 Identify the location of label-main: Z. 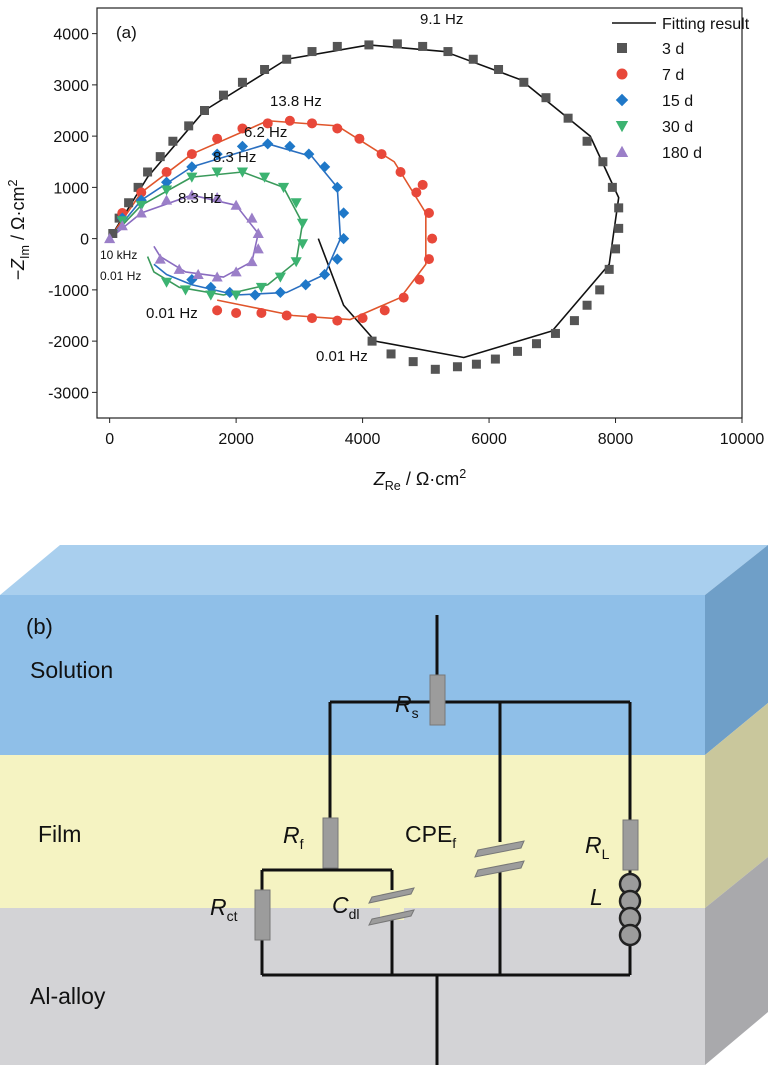
(379, 479).